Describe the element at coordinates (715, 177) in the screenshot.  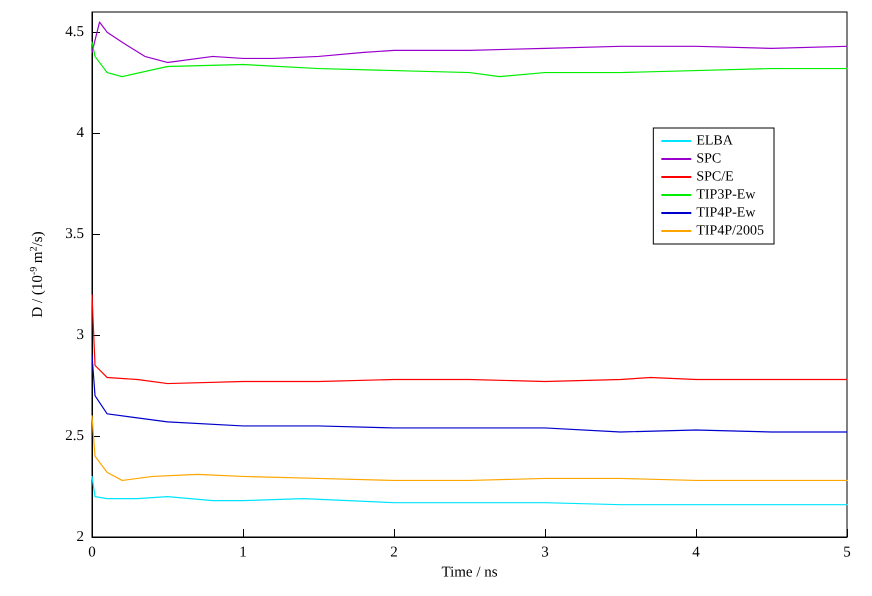
I see `legend-label: SPC/E` at that location.